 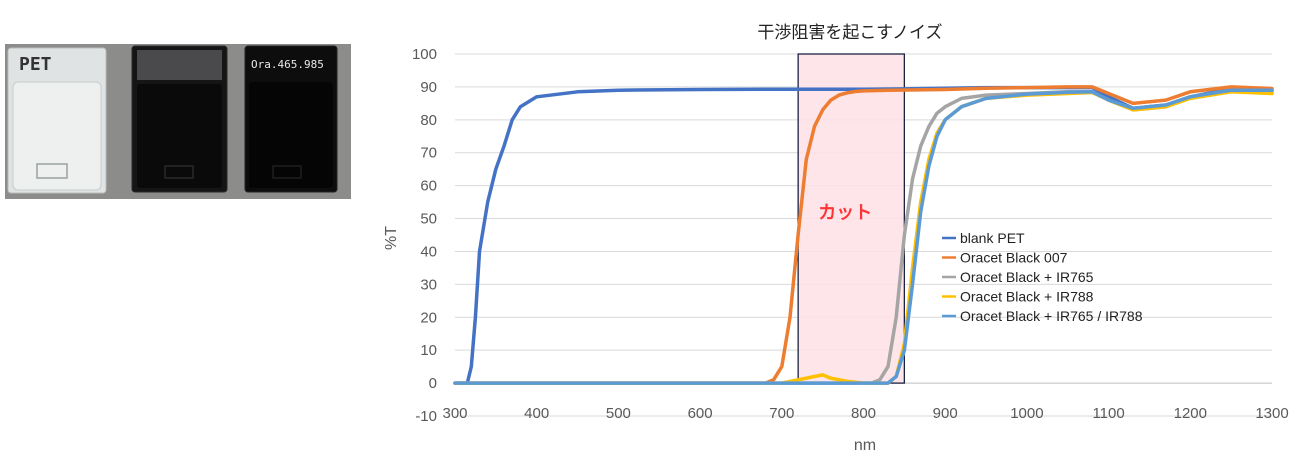 What do you see at coordinates (391, 238) in the screenshot?
I see `y-axis-label: %T` at bounding box center [391, 238].